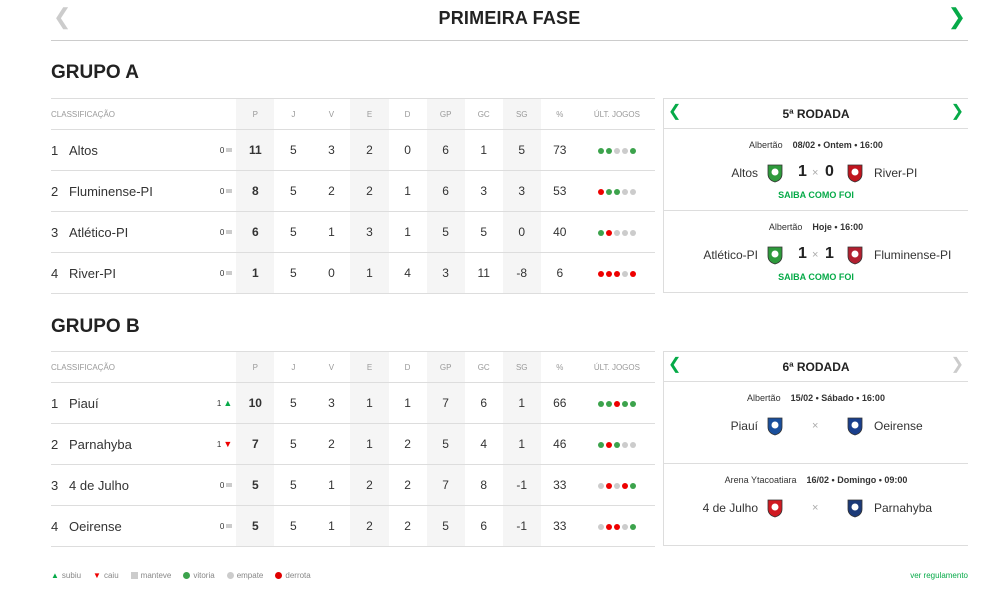 This screenshot has height=591, width=997. I want to click on team-name: Oeirense, so click(142, 526).